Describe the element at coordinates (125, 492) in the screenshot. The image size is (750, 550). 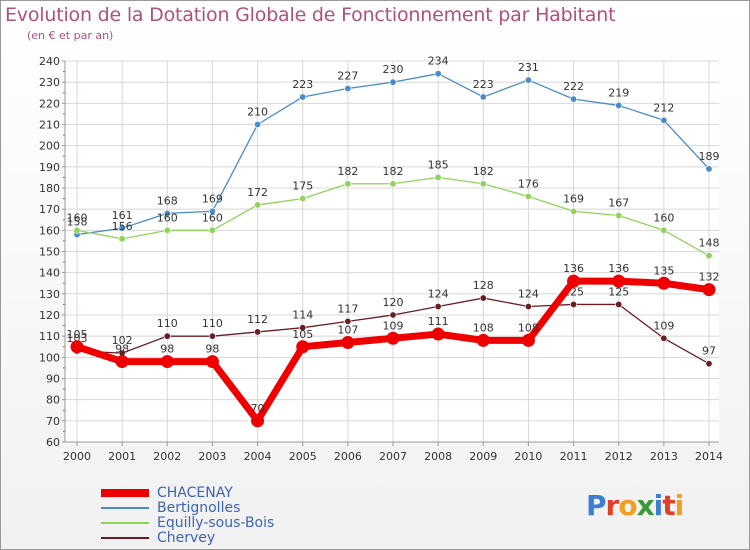
I see `legend-swatch-chacenay` at that location.